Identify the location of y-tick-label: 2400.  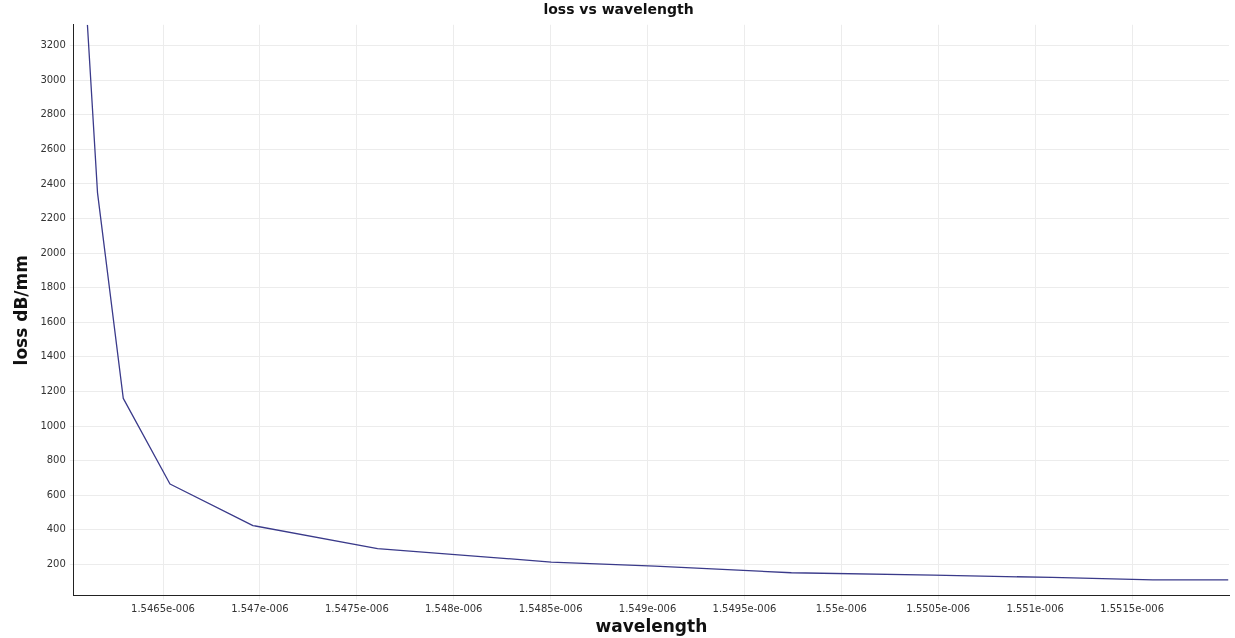
(53, 183).